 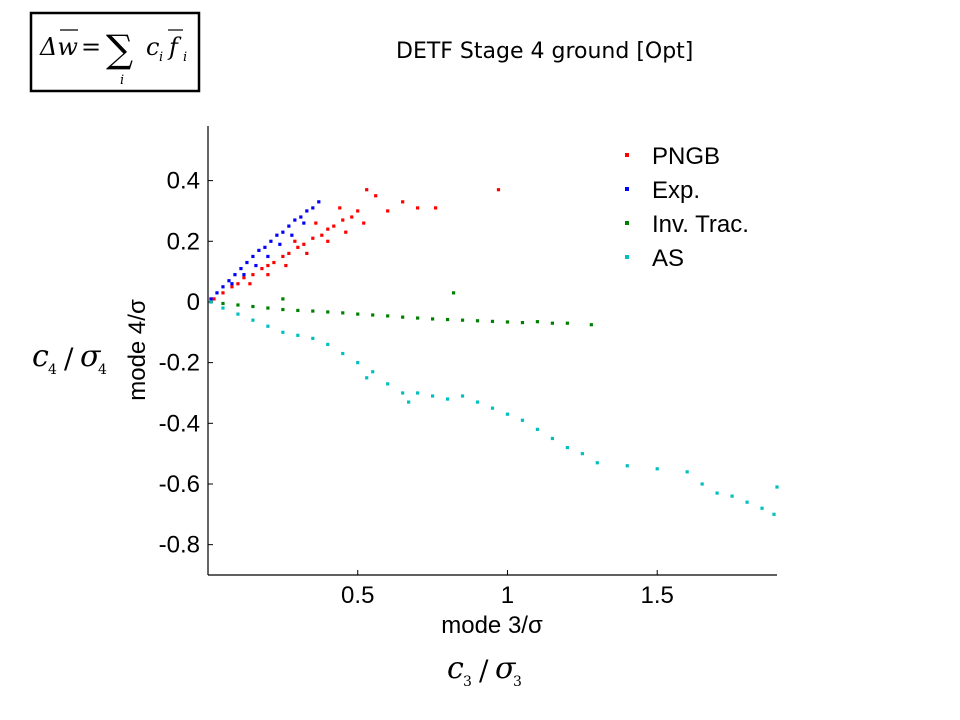 I want to click on y-side-sigma-sub: 4, so click(x=102, y=370).